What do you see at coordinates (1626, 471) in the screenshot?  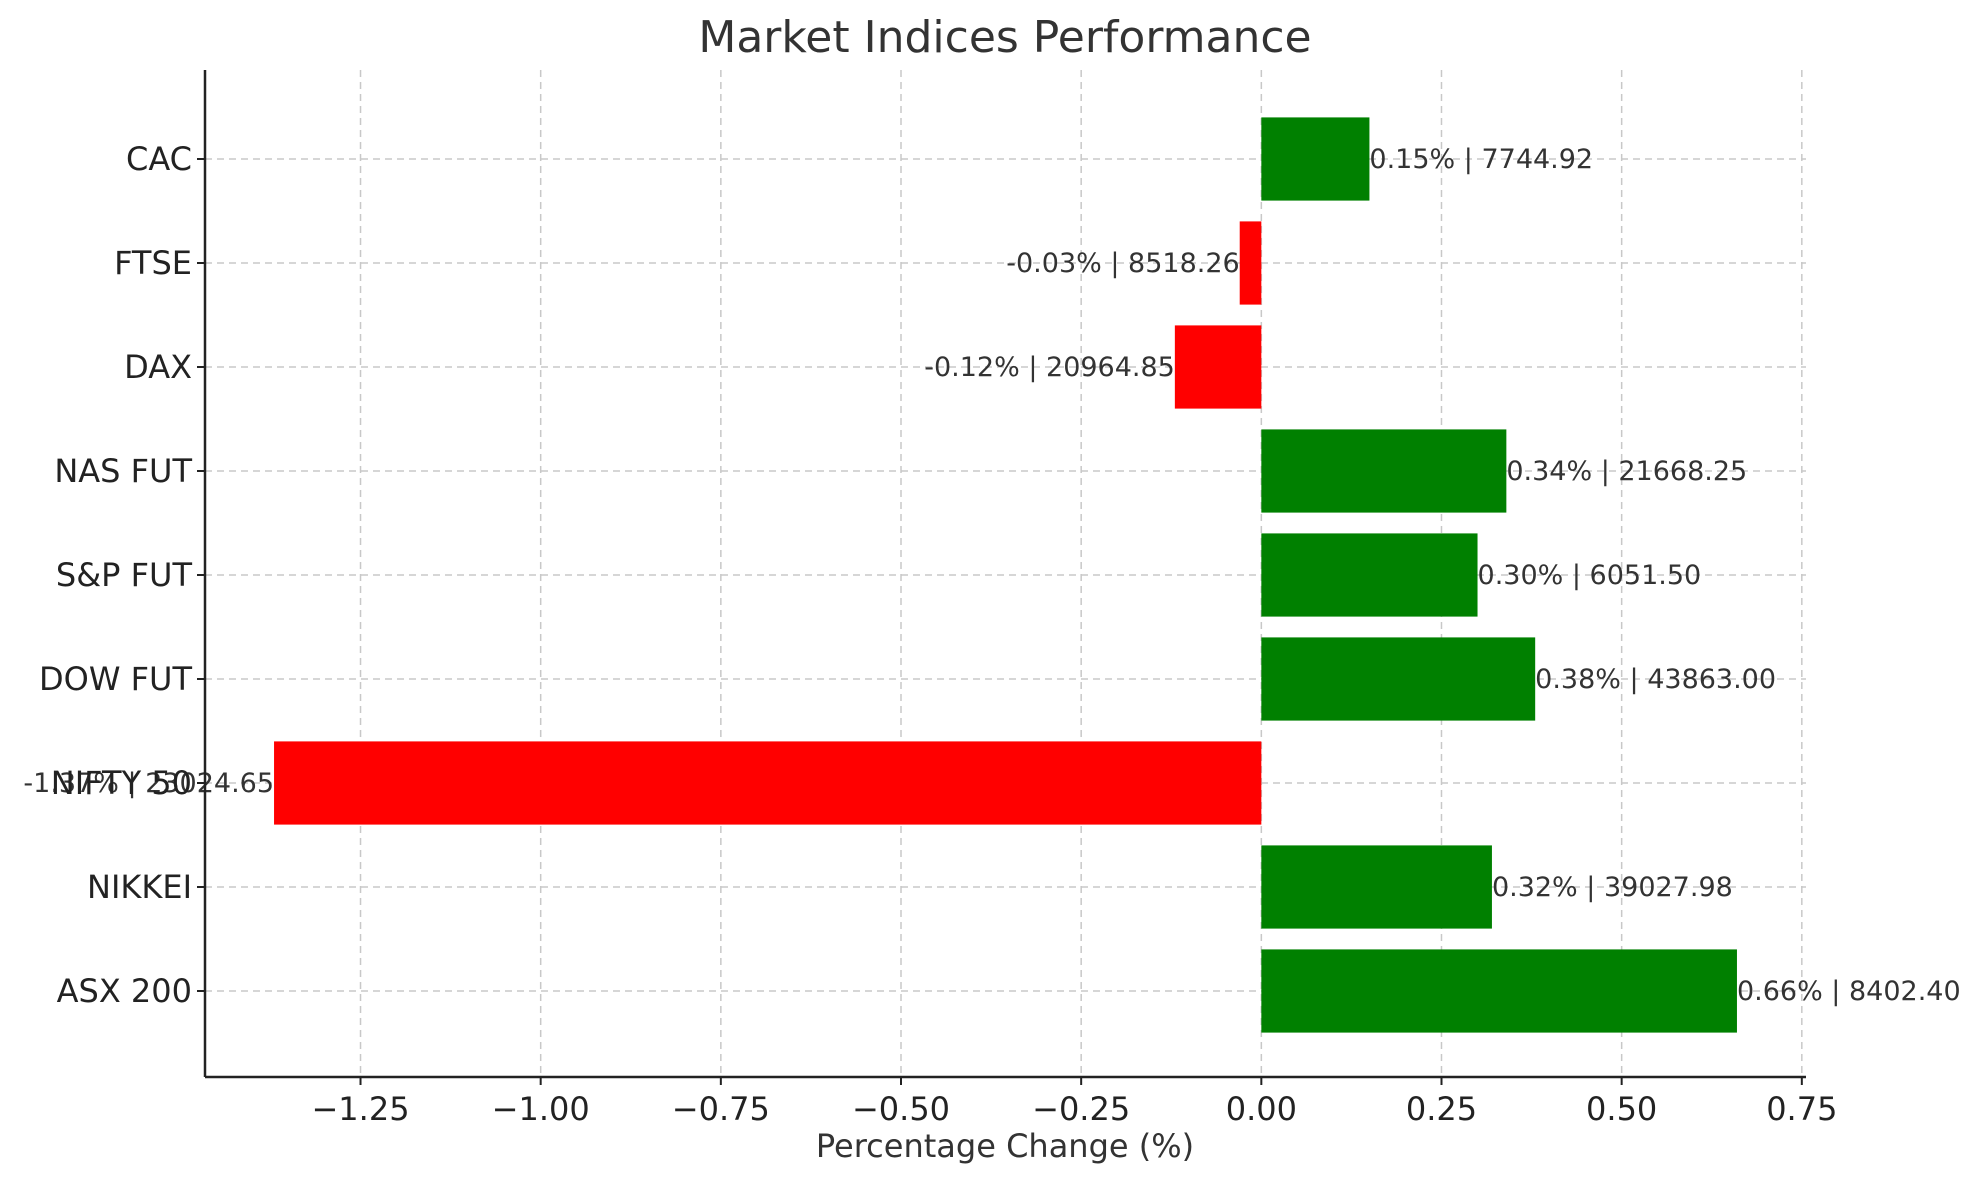 I see `bar-data-label: 0.34% | 21668.25` at bounding box center [1626, 471].